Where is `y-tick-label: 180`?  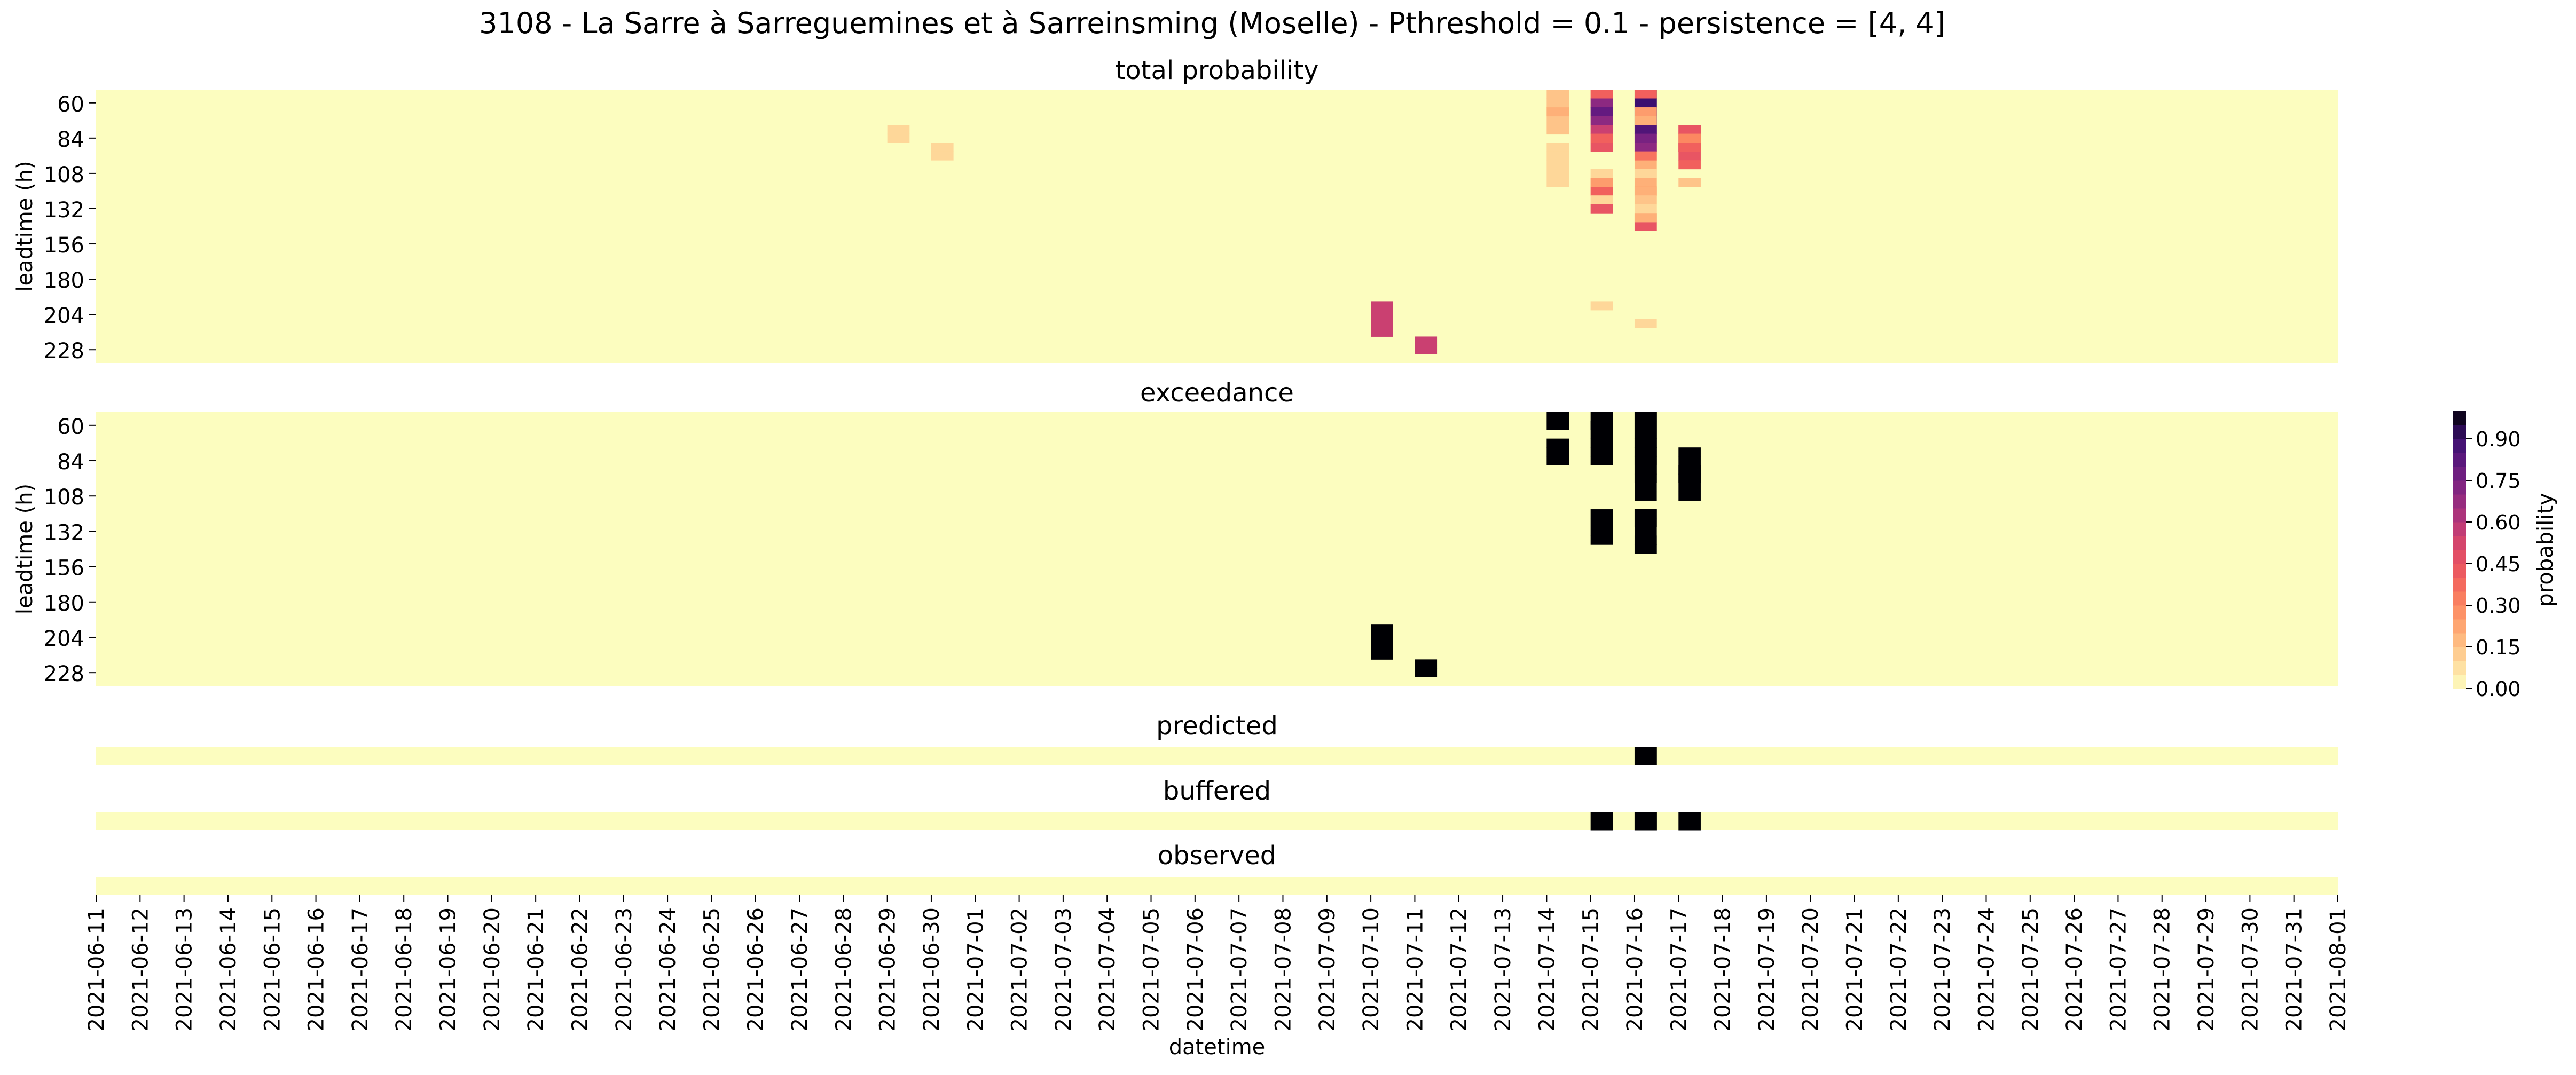
y-tick-label: 180 is located at coordinates (64, 280).